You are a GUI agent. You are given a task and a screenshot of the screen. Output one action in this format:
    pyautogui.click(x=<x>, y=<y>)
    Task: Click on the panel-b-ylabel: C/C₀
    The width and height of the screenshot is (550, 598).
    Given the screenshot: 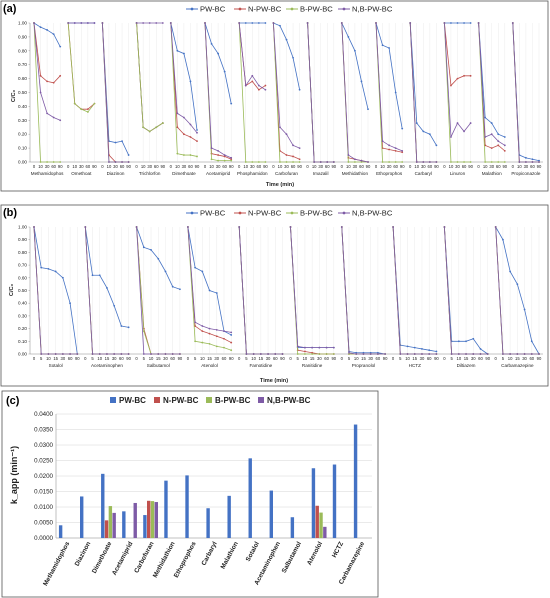 What is the action you would take?
    pyautogui.click(x=12, y=289)
    